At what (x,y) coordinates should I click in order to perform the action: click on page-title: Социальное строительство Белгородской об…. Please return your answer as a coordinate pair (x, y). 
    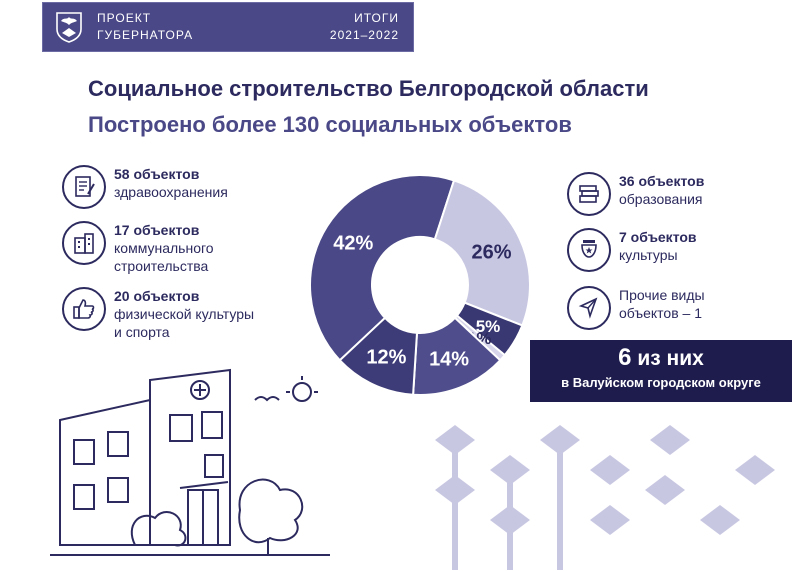
    Looking at the image, I should click on (368, 88).